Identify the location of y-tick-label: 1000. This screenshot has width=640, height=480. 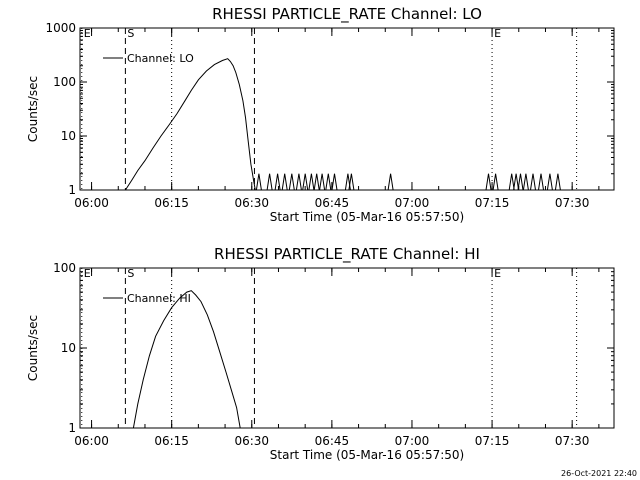
(60, 28).